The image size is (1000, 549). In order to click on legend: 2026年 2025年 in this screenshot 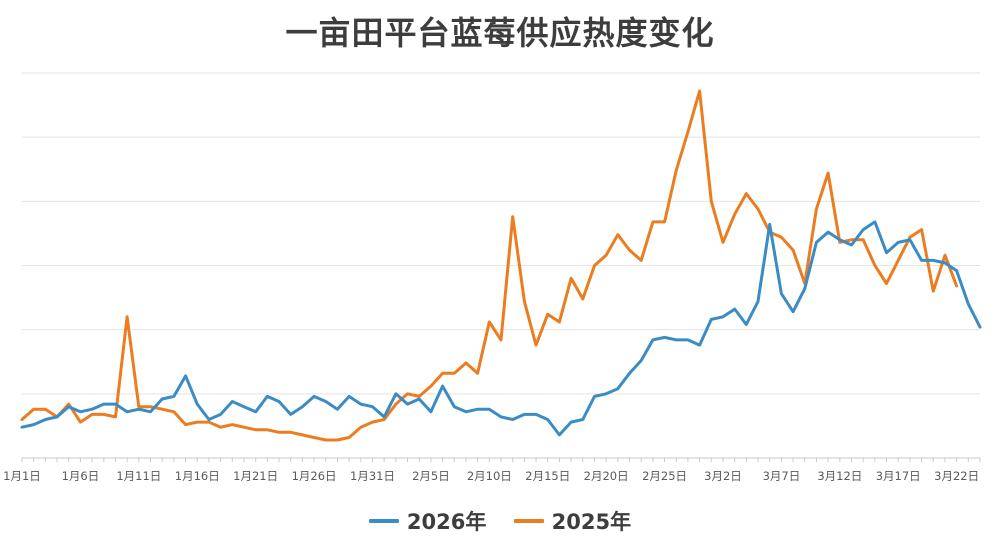, I will do `click(500, 520)`.